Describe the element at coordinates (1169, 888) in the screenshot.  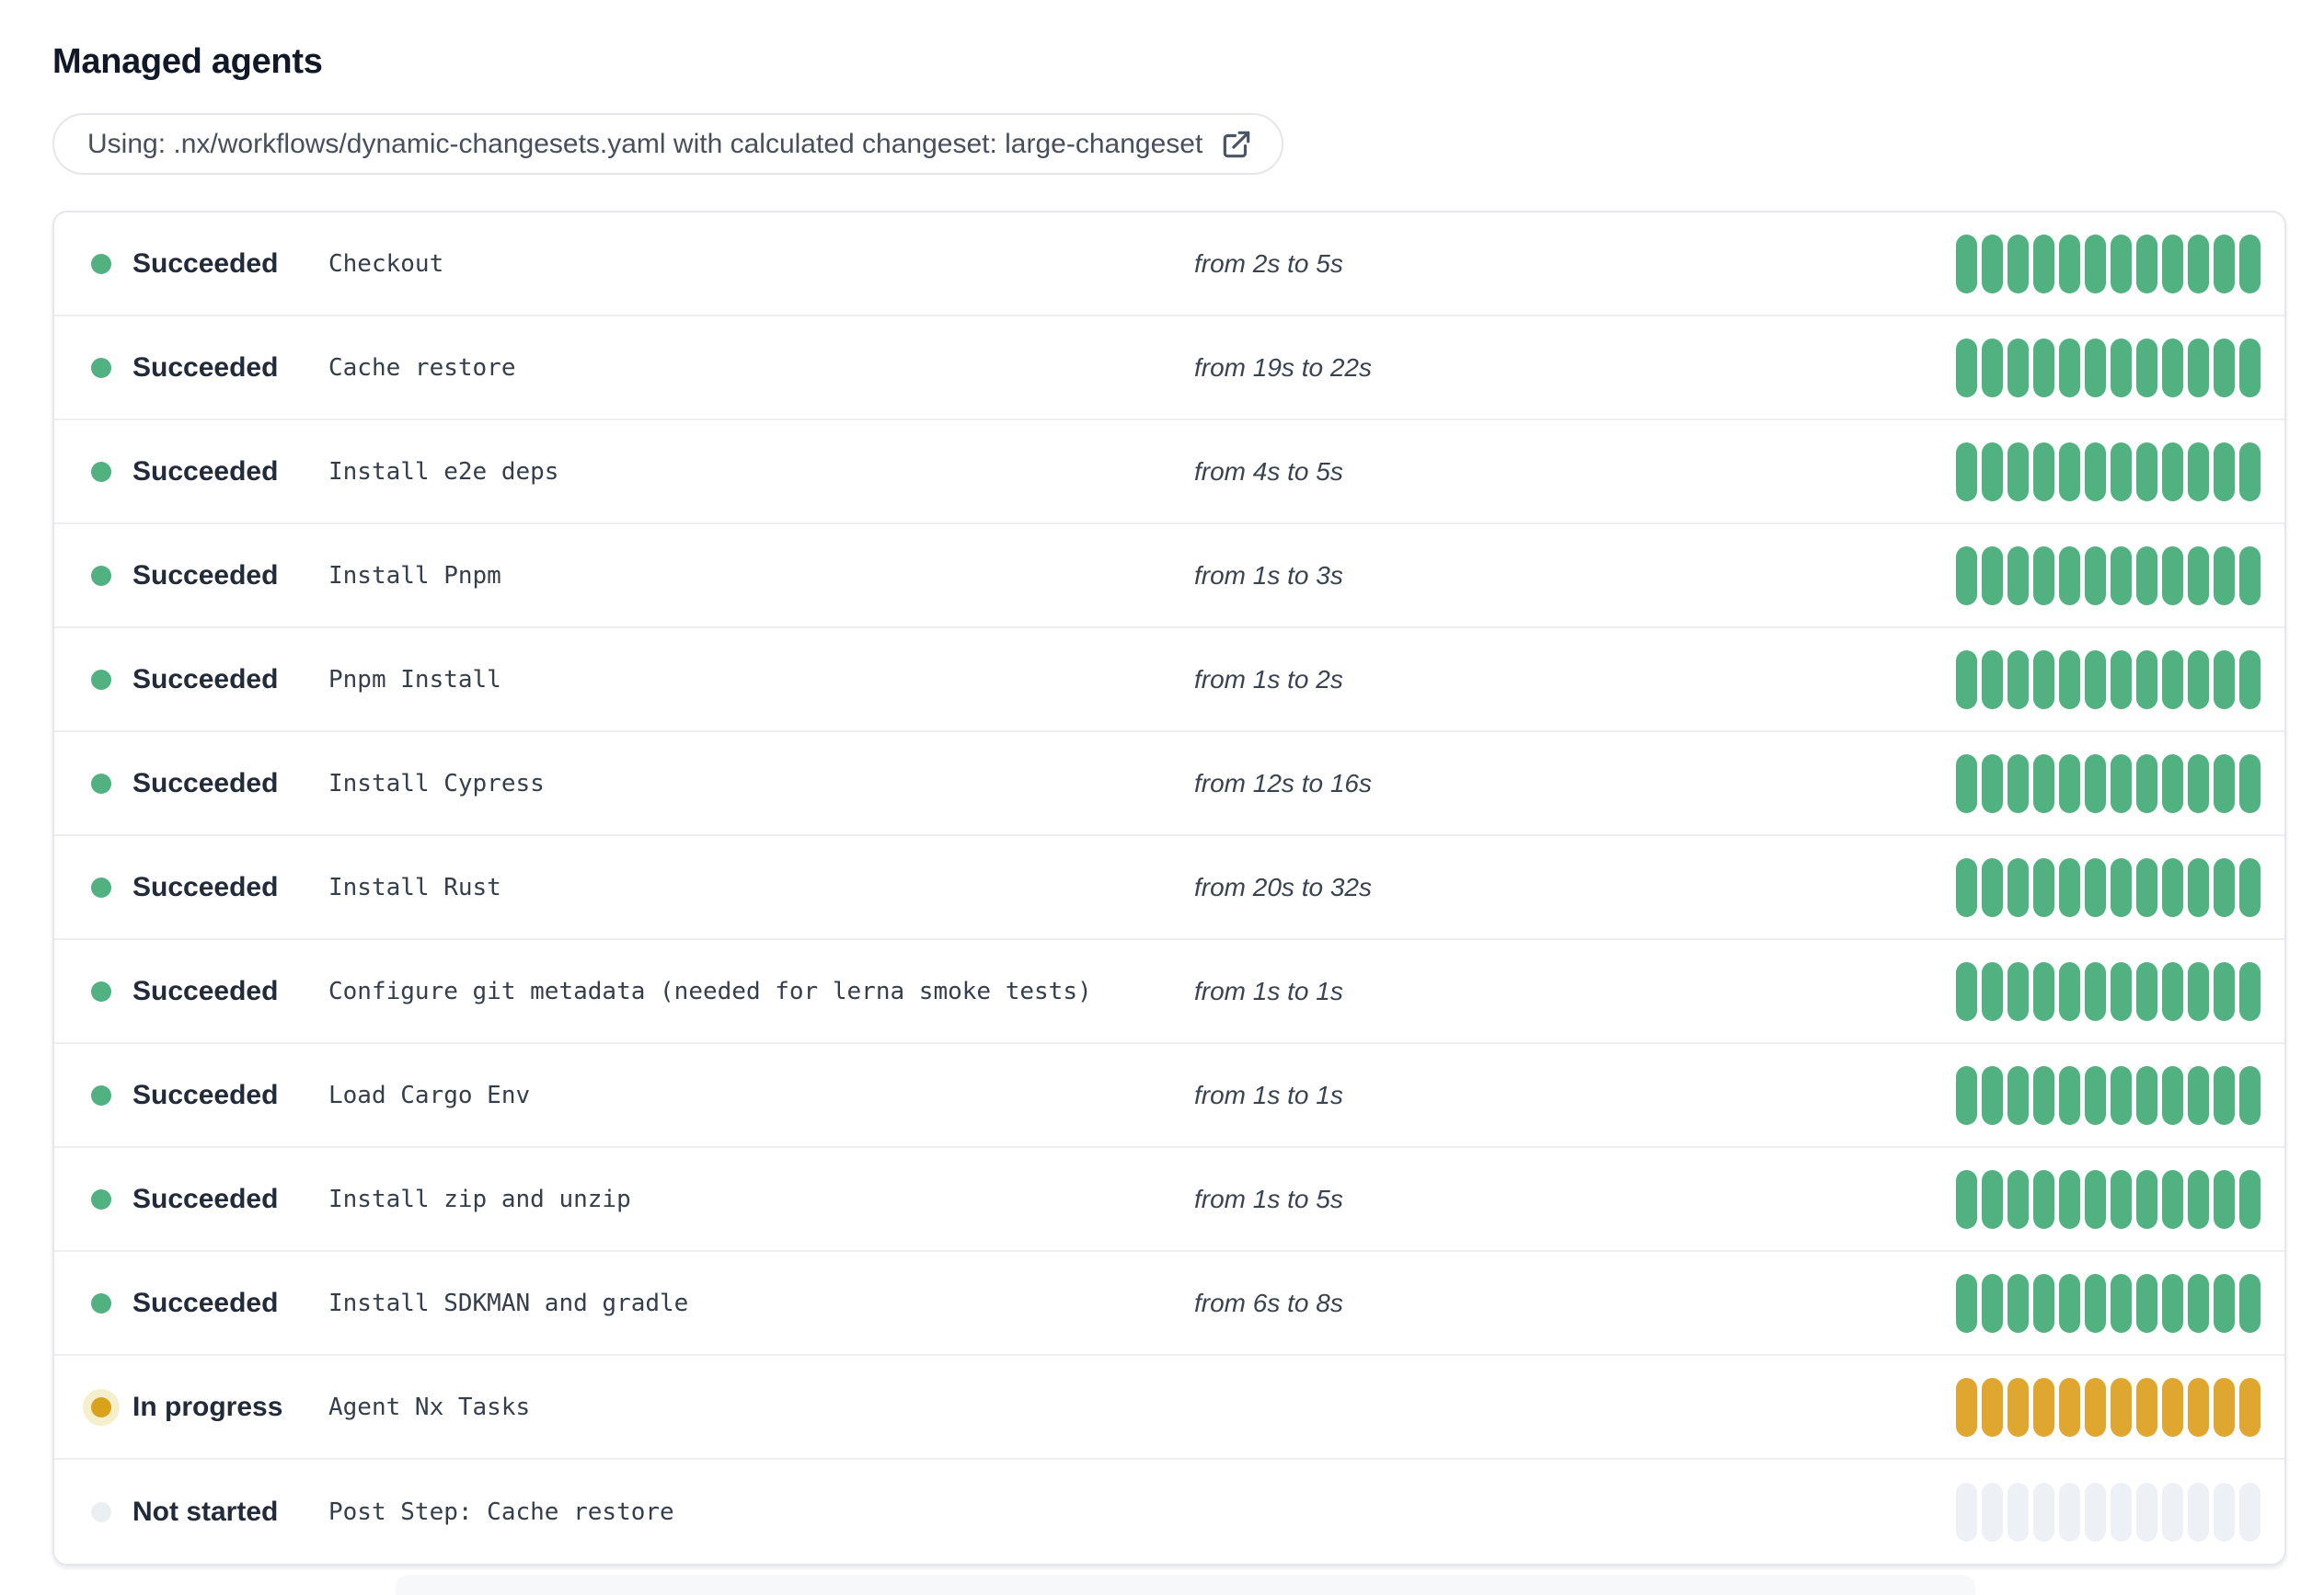
I see `agent-step-row: Succeeded Install Rust from 20s to 32s` at that location.